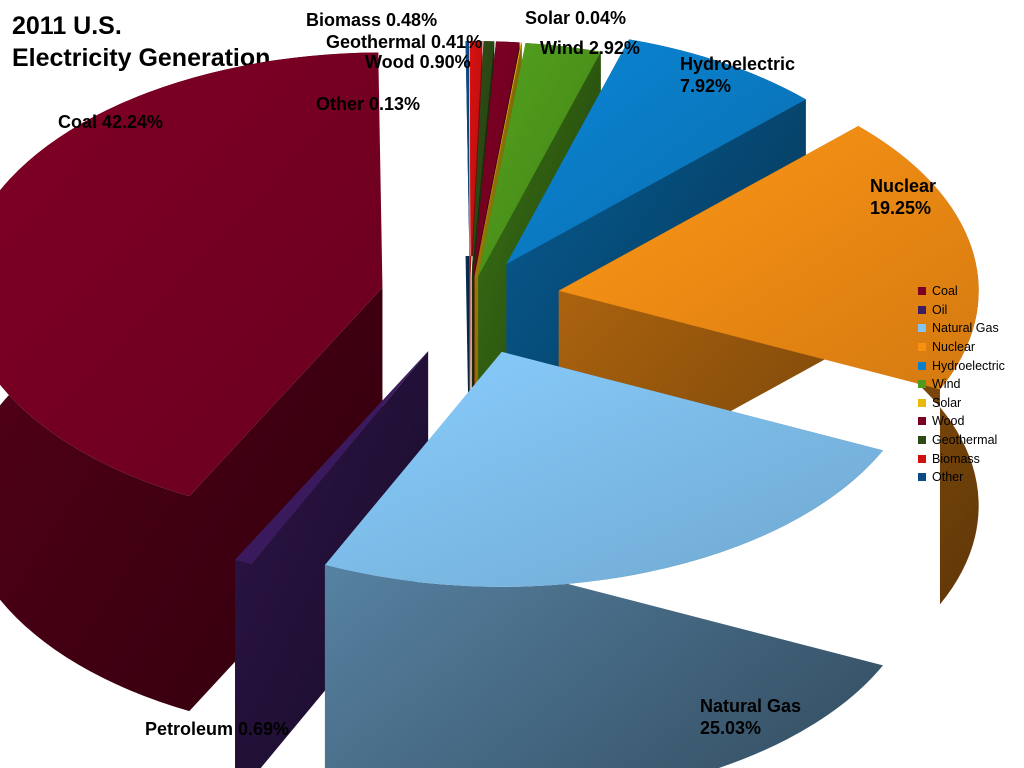 The width and height of the screenshot is (1024, 768). What do you see at coordinates (948, 477) in the screenshot?
I see `legend-label-other: Other` at bounding box center [948, 477].